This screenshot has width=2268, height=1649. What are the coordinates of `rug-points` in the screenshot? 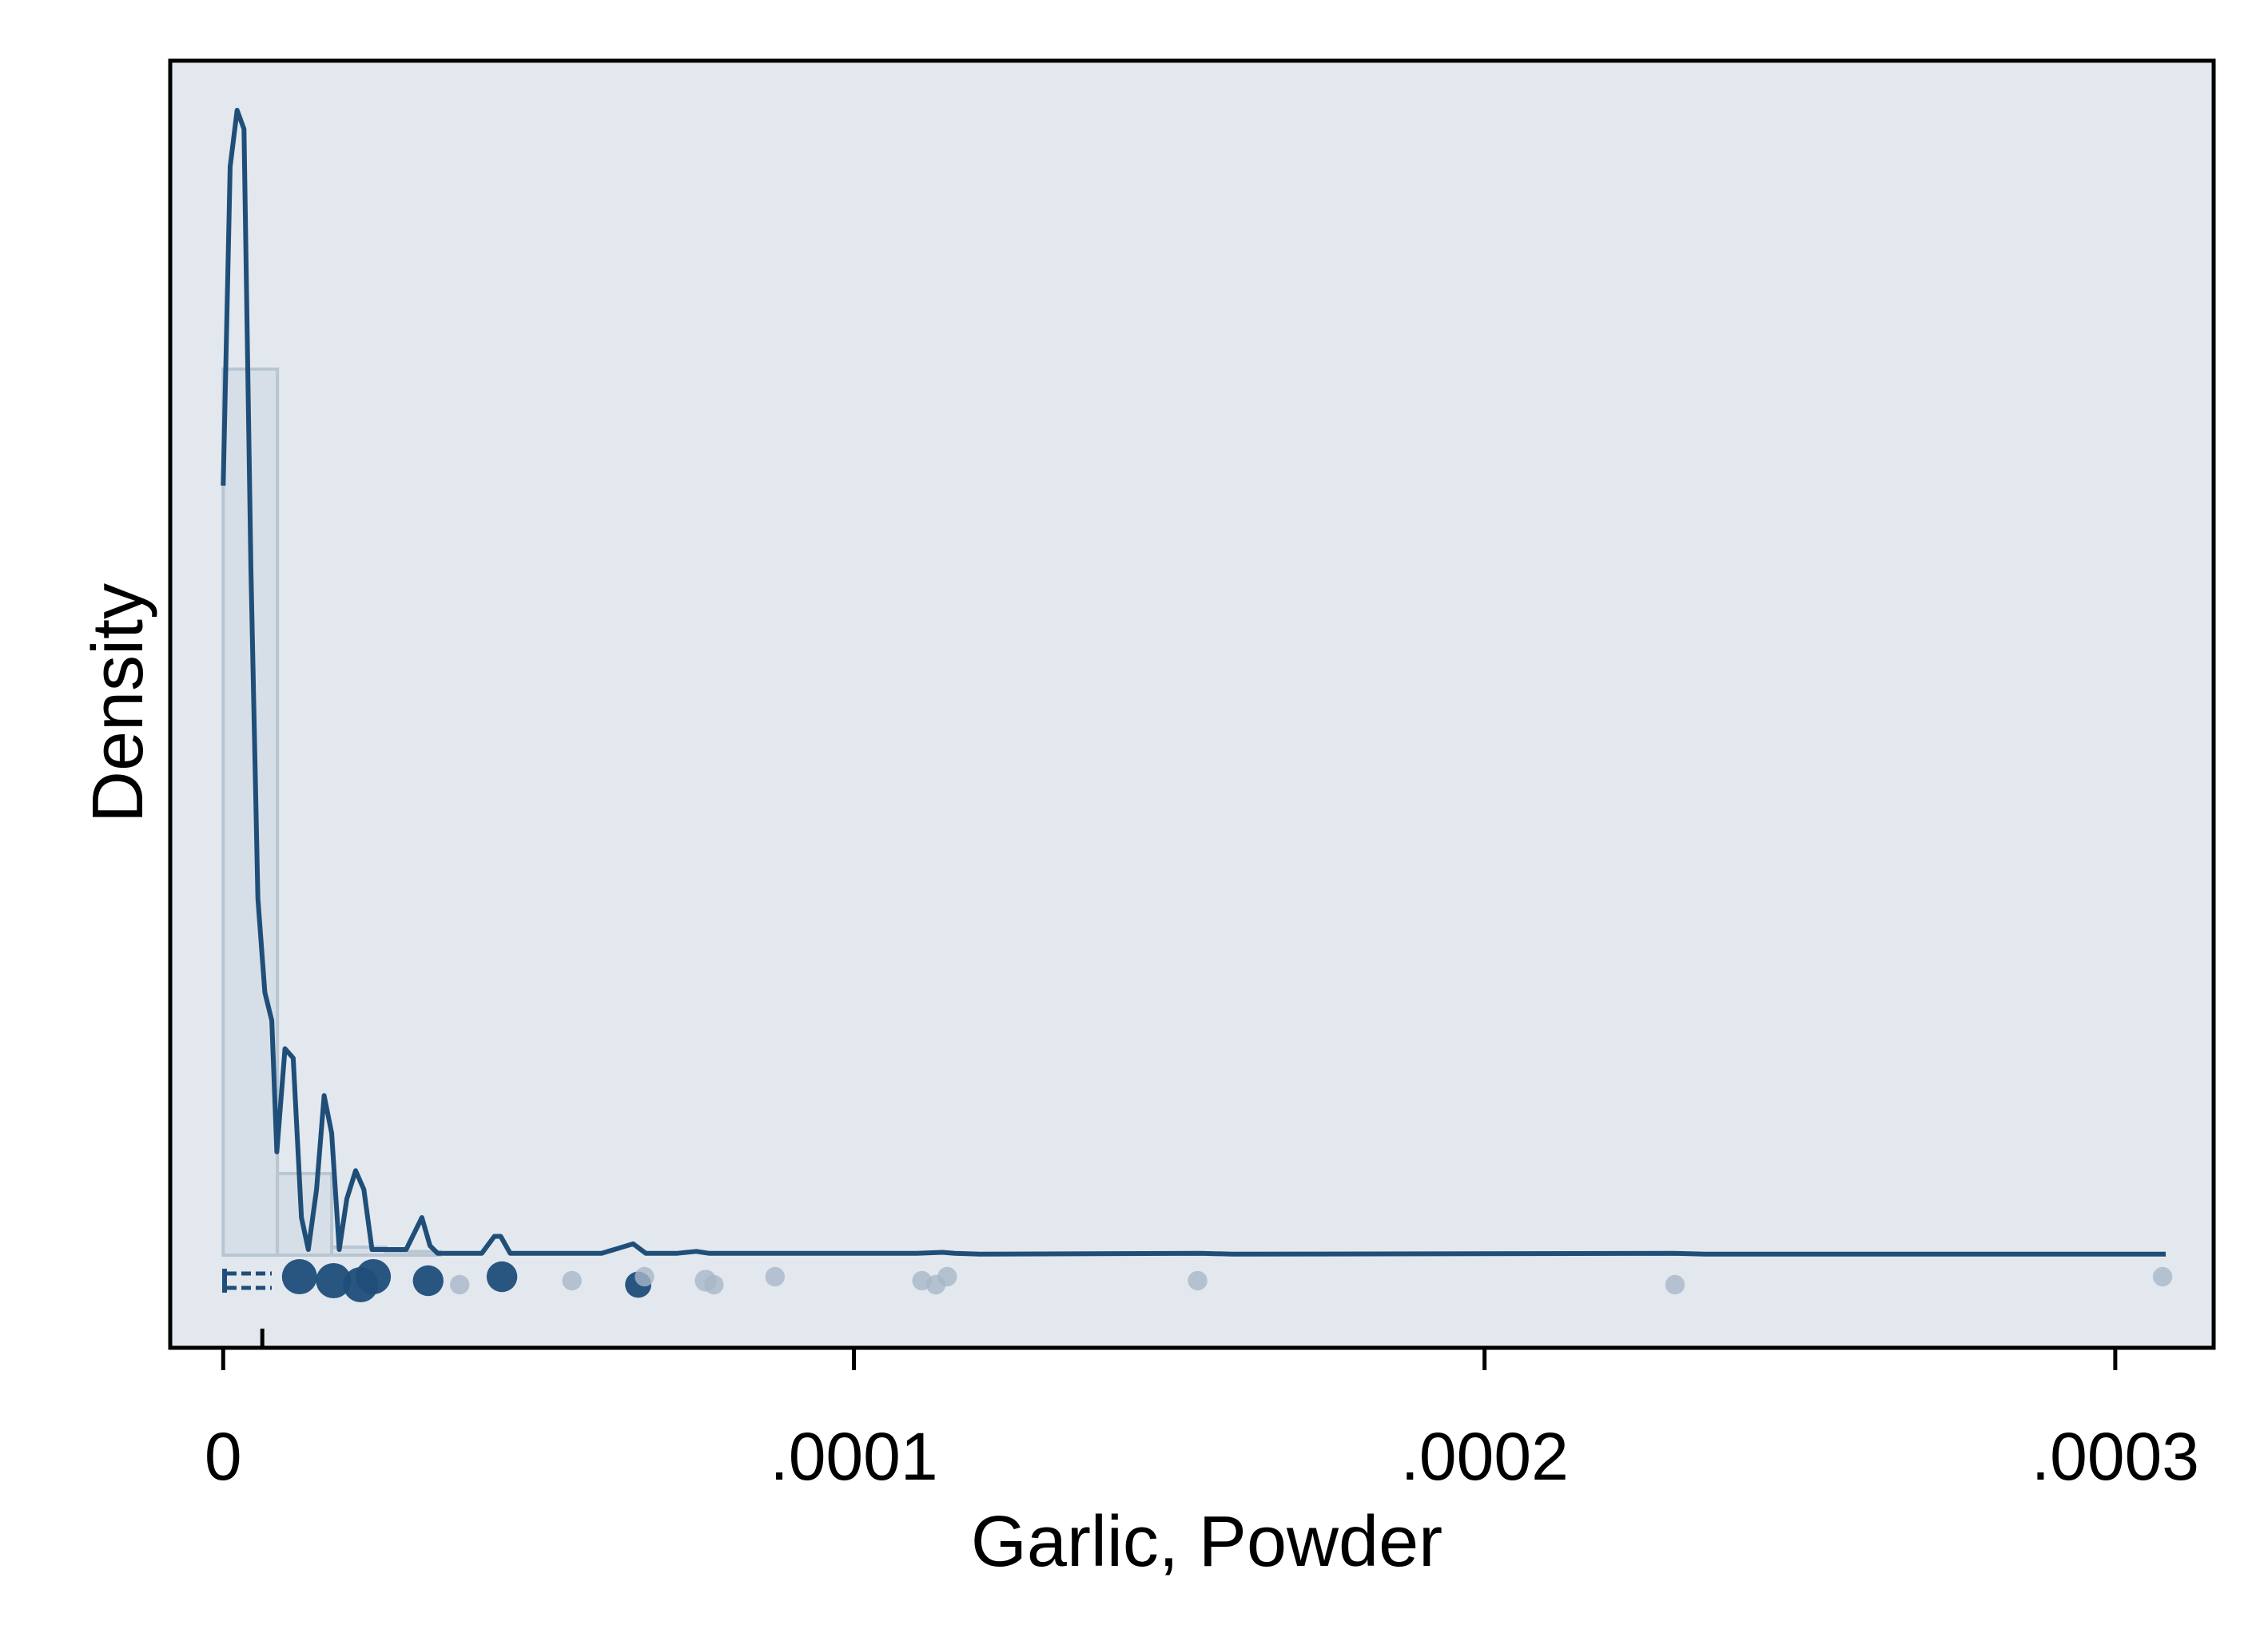 It's located at (1227, 1280).